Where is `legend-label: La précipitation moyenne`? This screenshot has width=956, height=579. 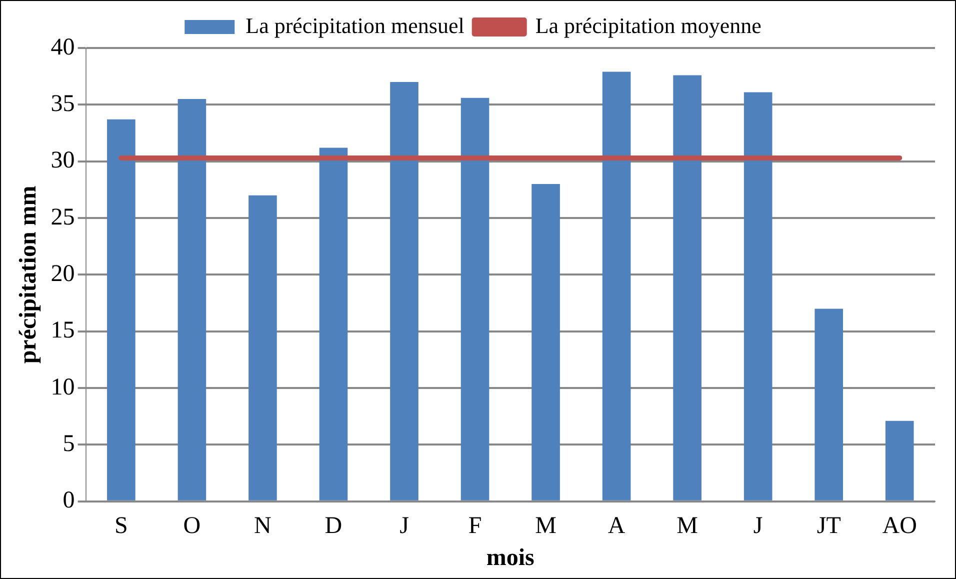
legend-label: La précipitation moyenne is located at coordinates (648, 25).